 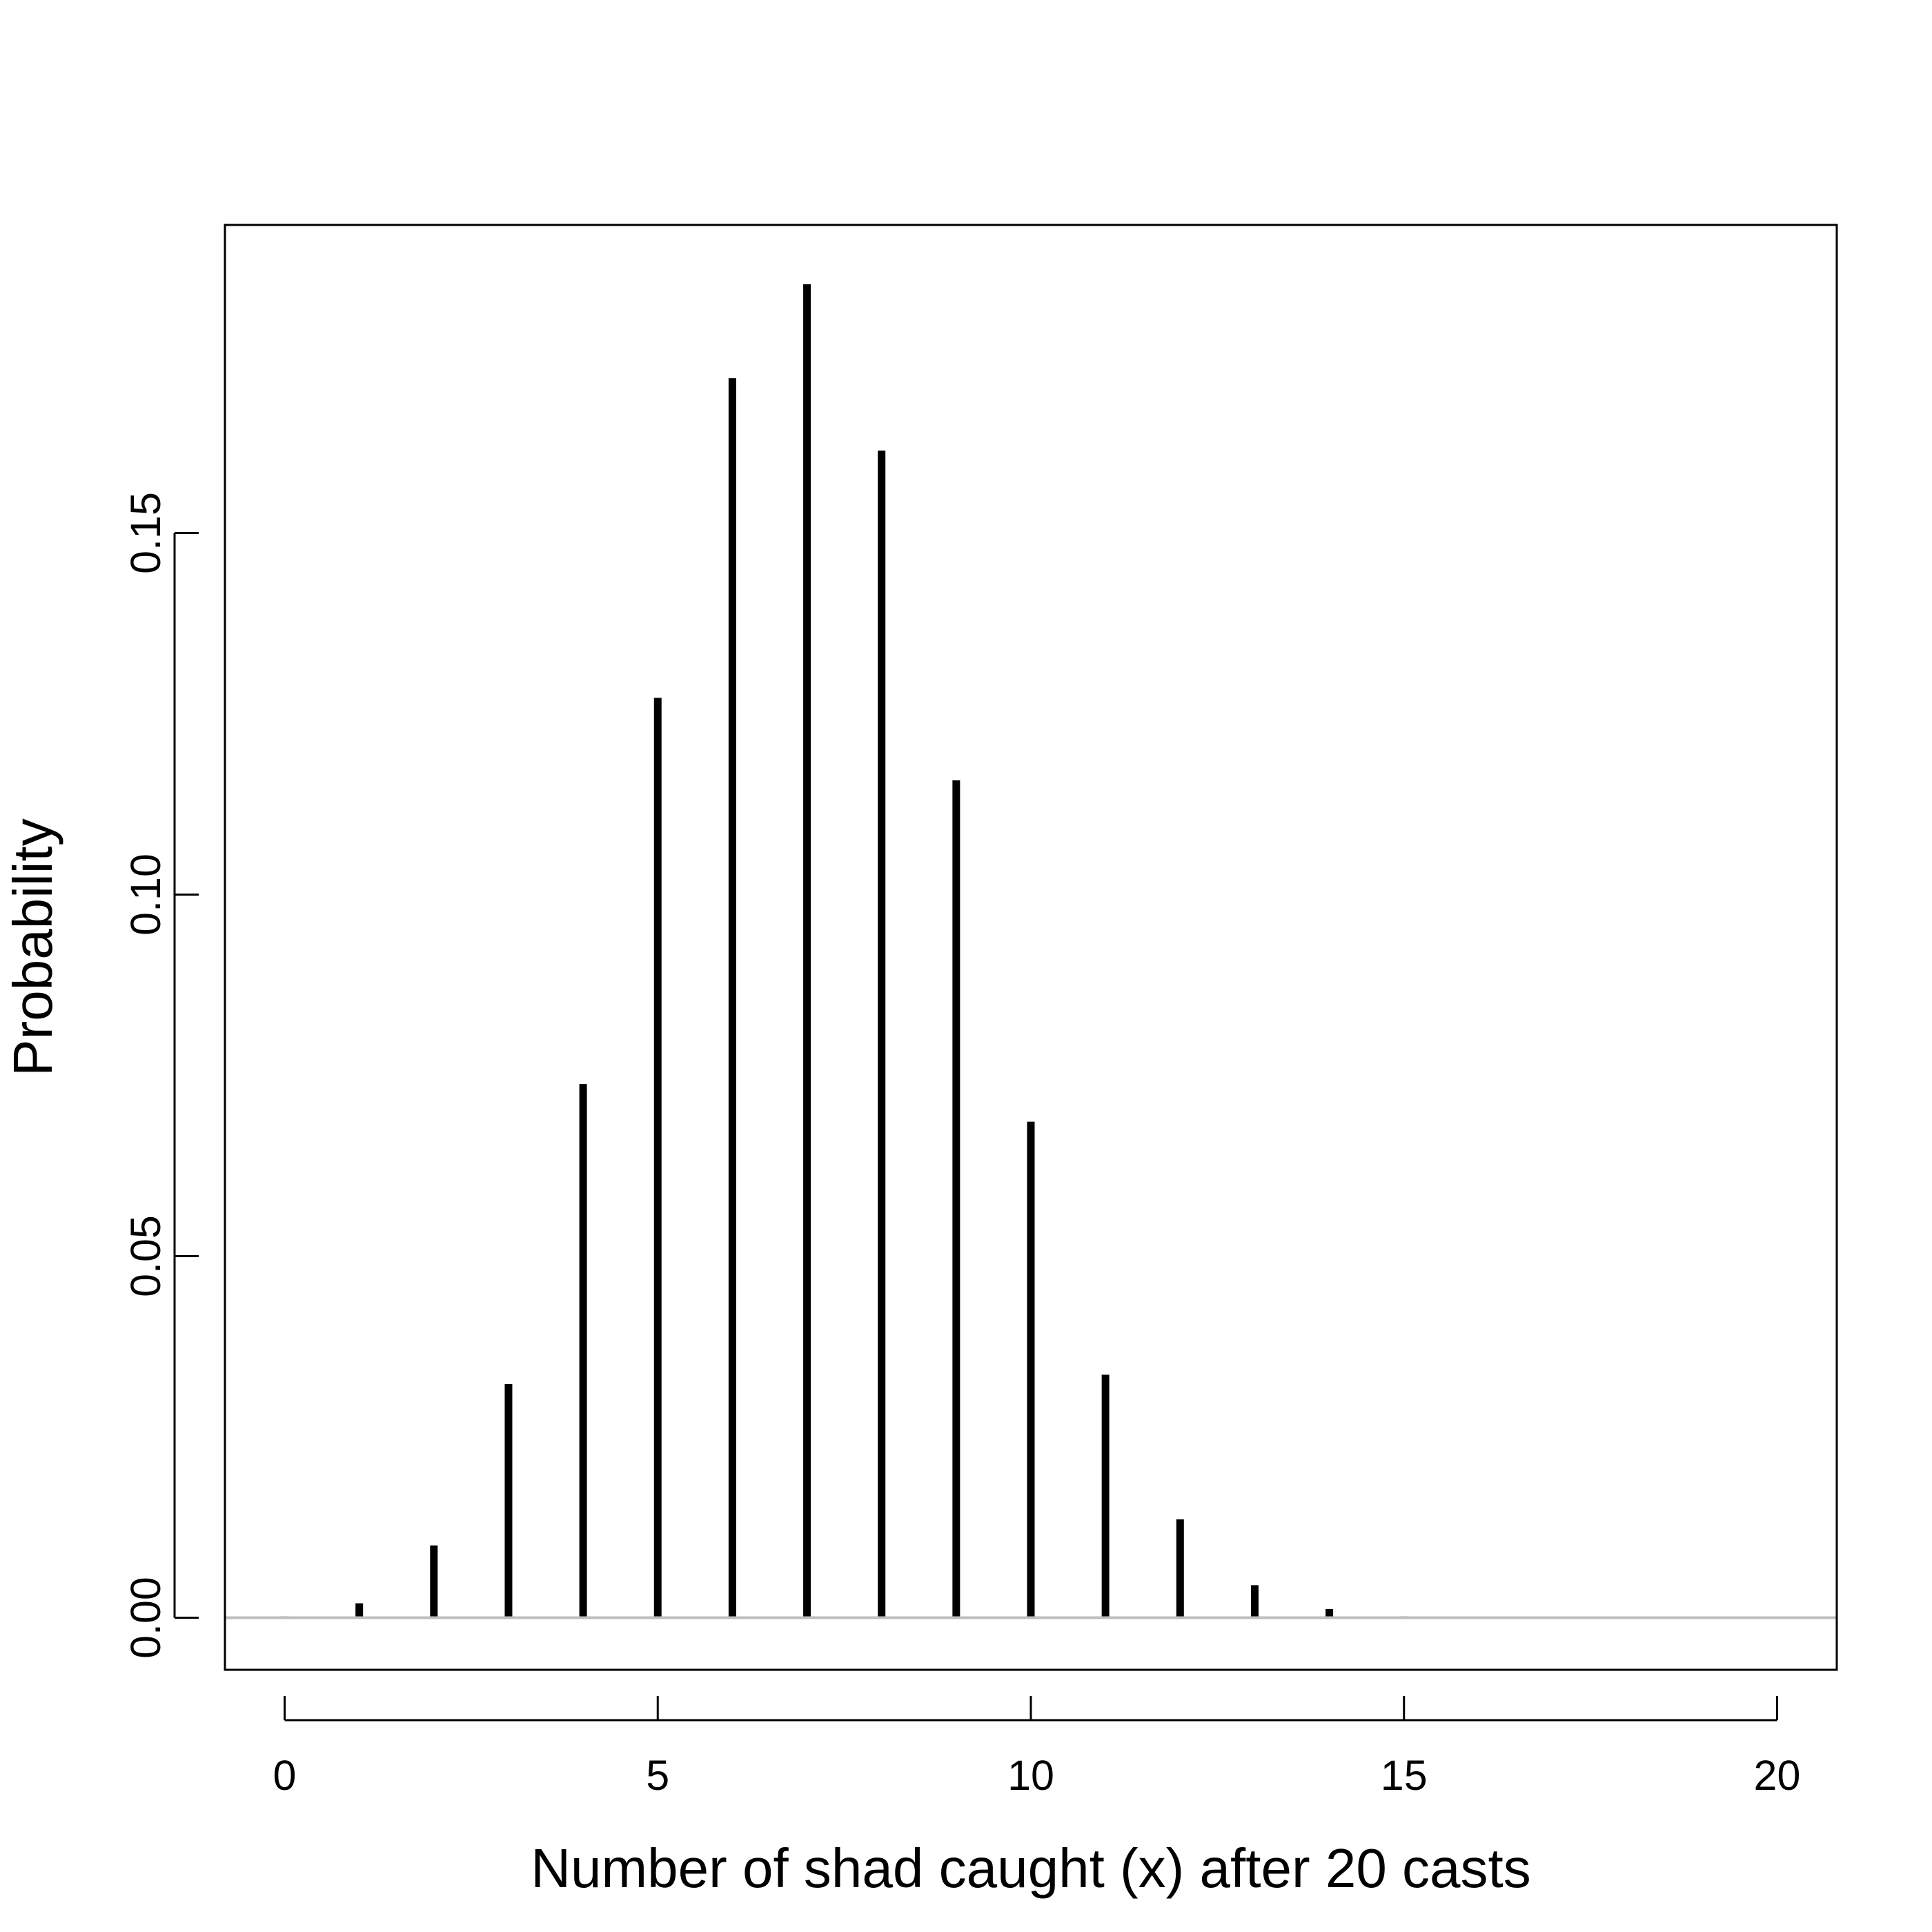 I want to click on x-tick-label: 0, so click(x=285, y=1775).